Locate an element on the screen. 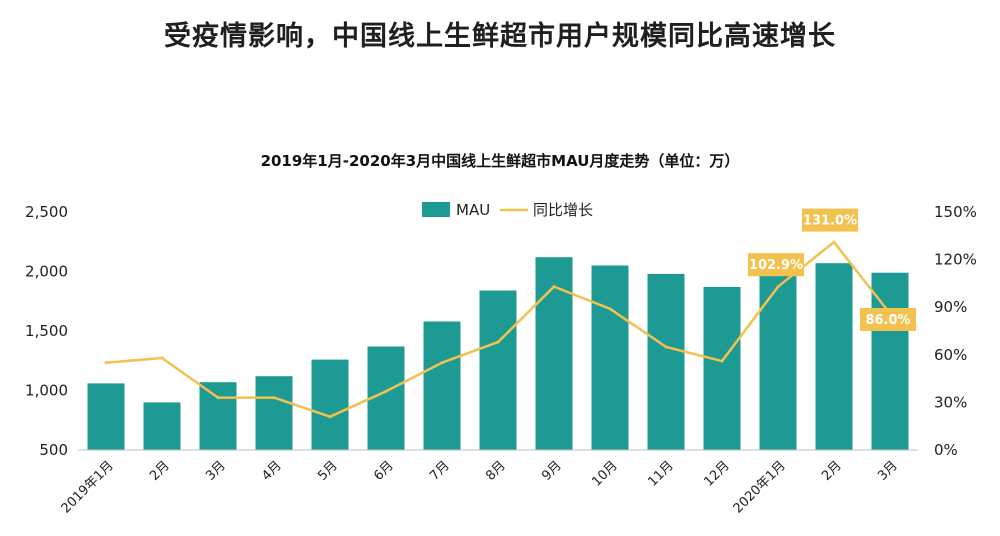  callout-label: 131.0% is located at coordinates (830, 221).